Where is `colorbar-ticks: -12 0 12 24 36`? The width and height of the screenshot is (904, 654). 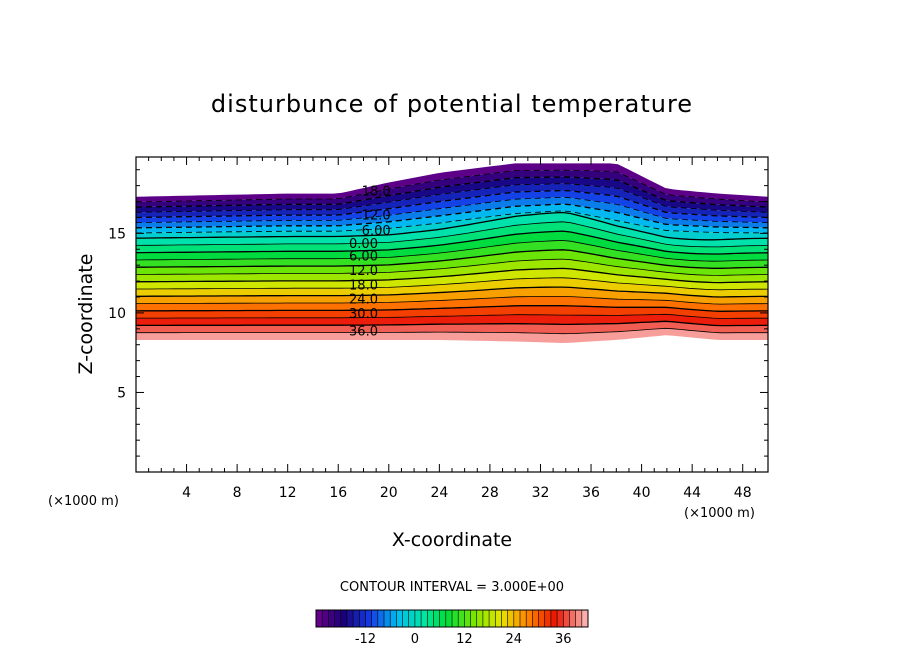
colorbar-ticks: -12 0 12 24 36 is located at coordinates (463, 639).